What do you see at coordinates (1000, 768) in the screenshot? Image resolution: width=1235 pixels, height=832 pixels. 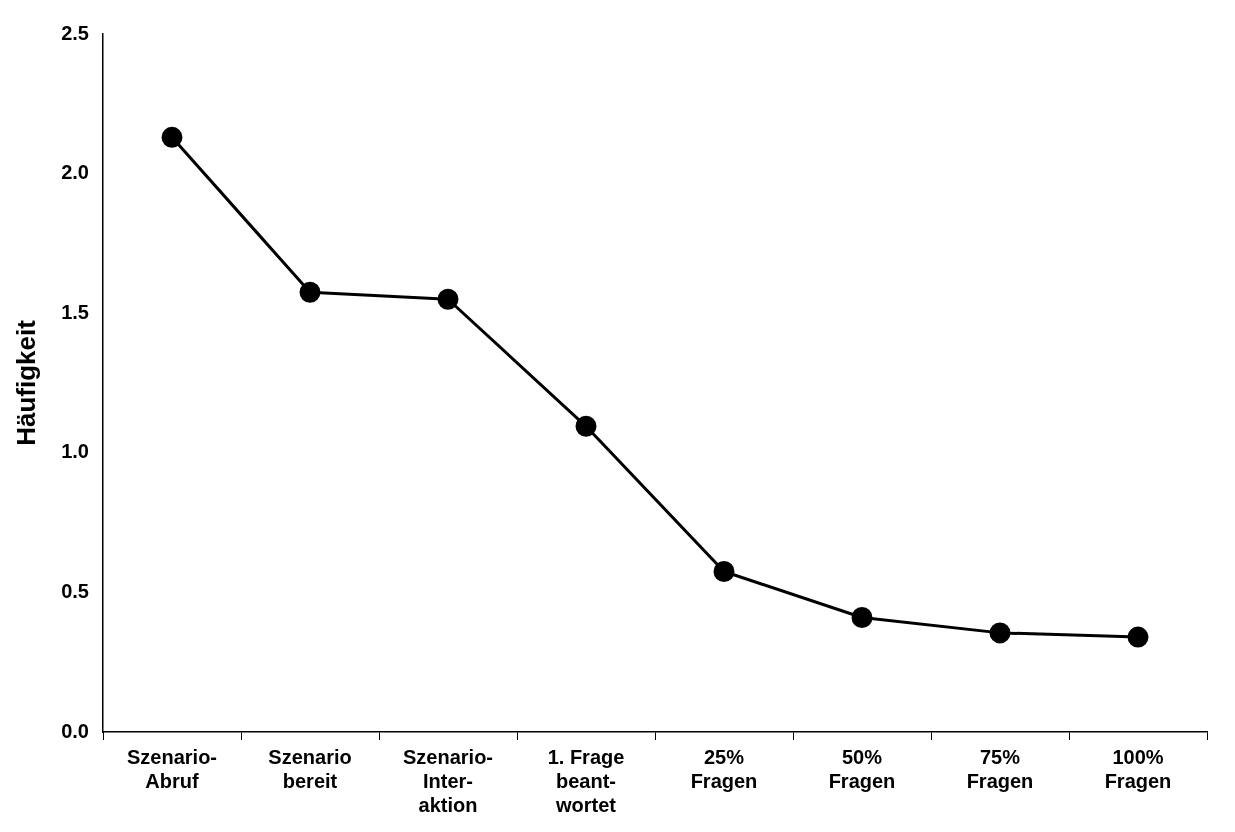 I see `x-tick-label: 75% Fragen` at bounding box center [1000, 768].